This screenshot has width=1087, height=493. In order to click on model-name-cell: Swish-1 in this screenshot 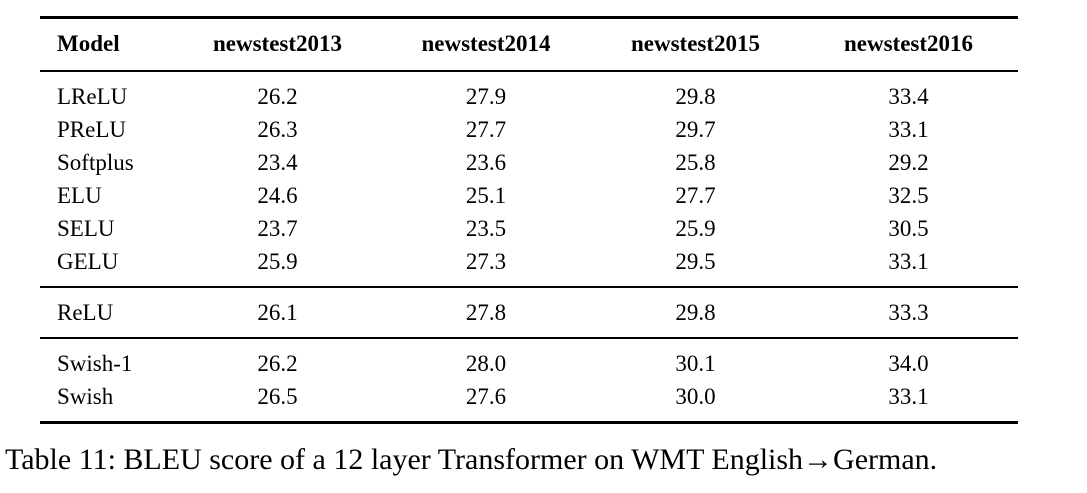, I will do `click(95, 363)`.